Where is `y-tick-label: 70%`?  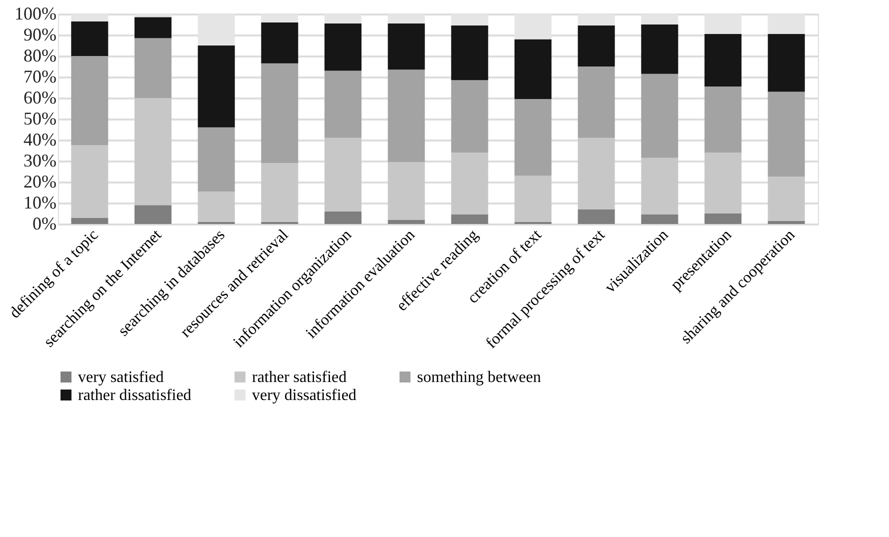 y-tick-label: 70% is located at coordinates (40, 76).